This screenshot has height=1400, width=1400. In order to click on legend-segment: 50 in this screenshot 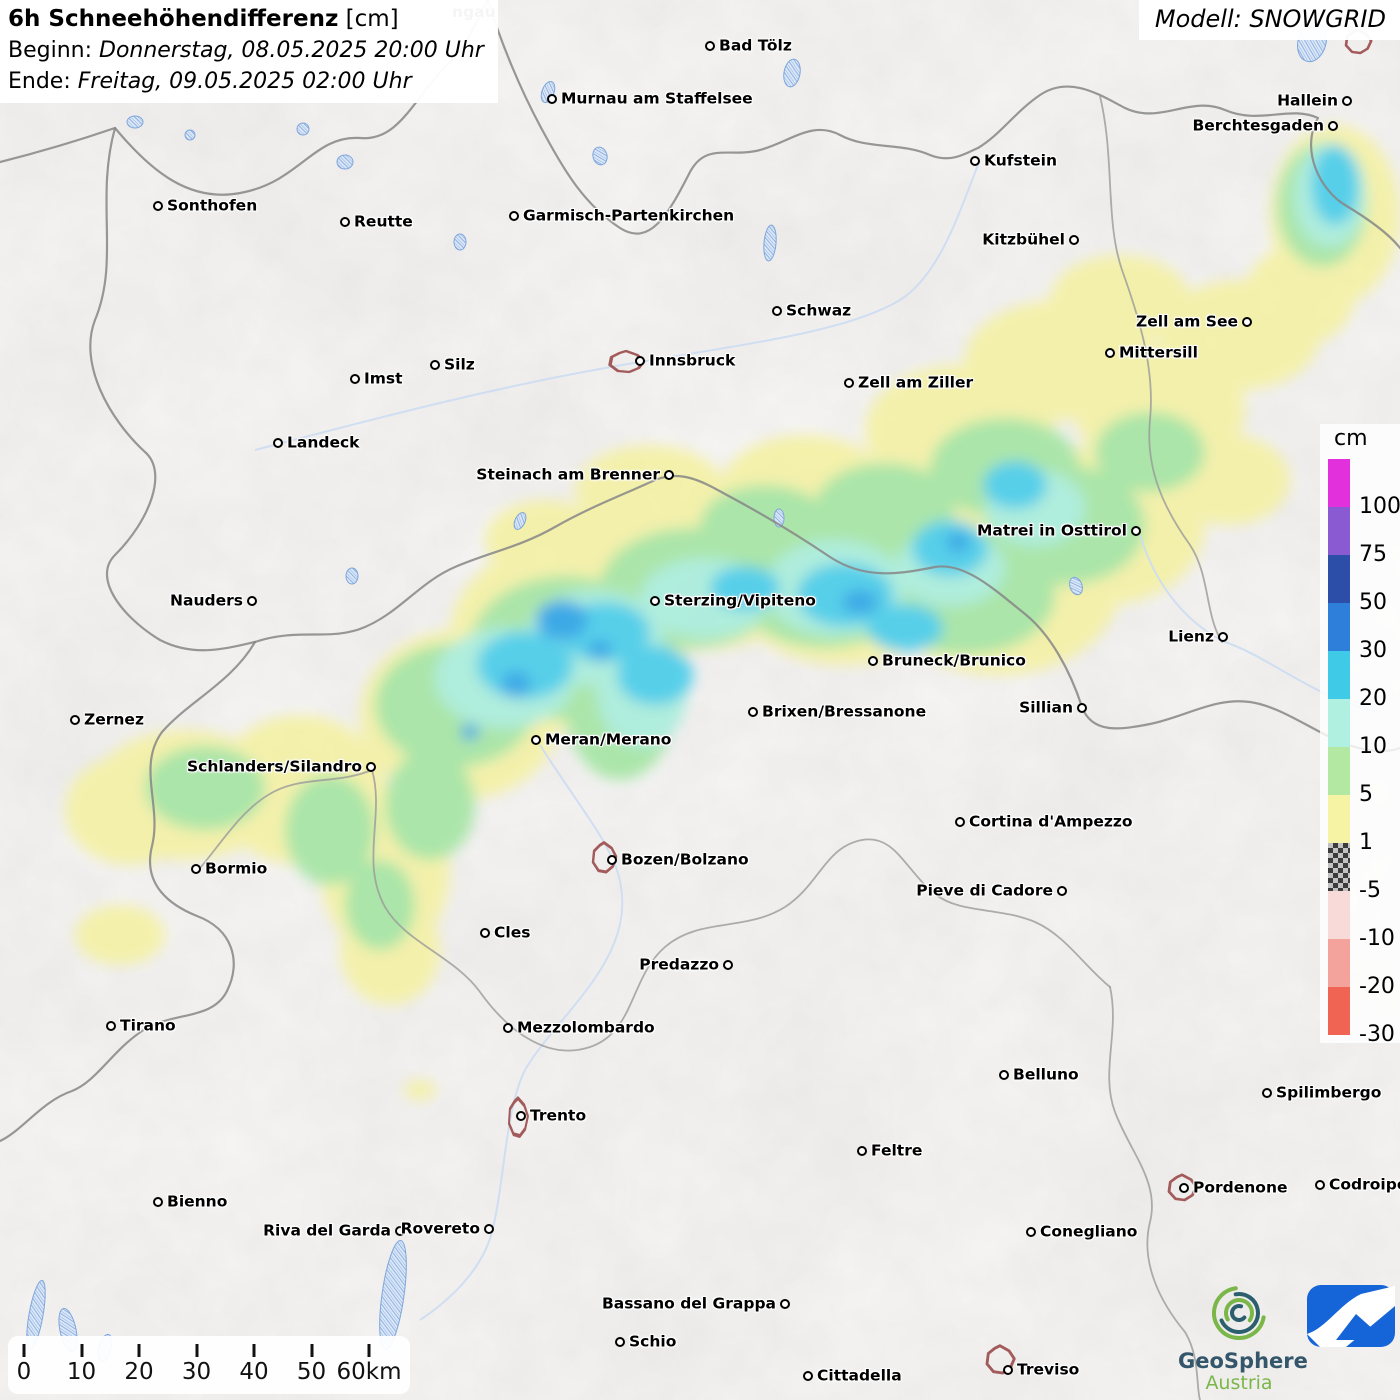, I will do `click(1357, 584)`.